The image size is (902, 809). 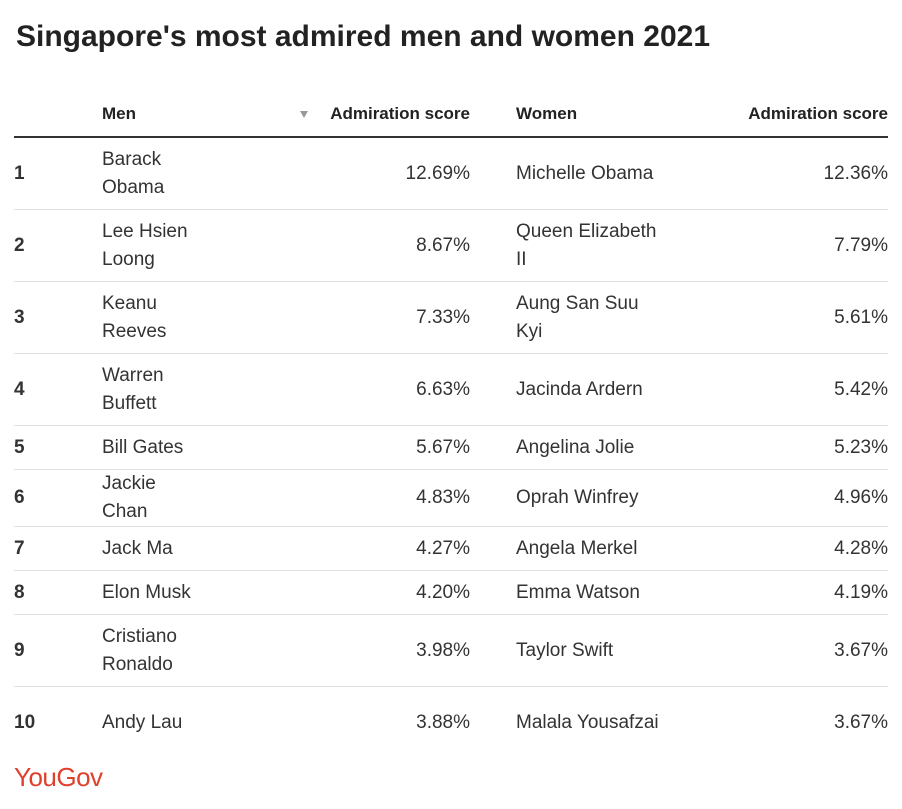 What do you see at coordinates (802, 317) in the screenshot?
I see `women-score-cell: 5.61%` at bounding box center [802, 317].